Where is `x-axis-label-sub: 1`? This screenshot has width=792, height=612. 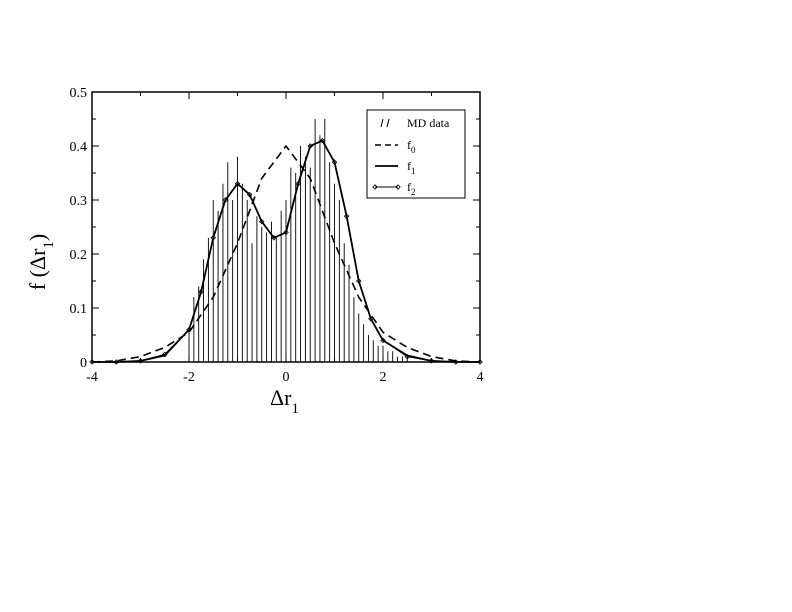 x-axis-label-sub: 1 is located at coordinates (295, 409).